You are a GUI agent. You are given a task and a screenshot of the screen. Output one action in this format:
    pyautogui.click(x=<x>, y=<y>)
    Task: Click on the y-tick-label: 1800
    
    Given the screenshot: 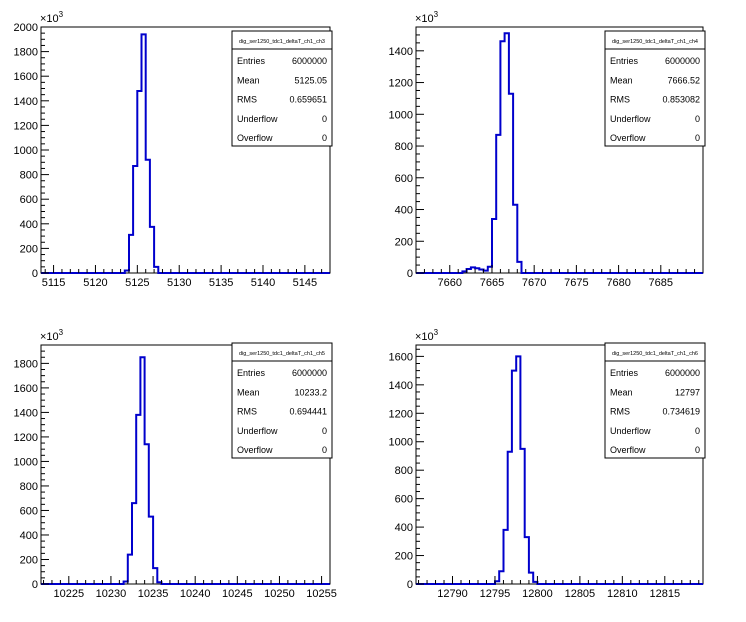 What is the action you would take?
    pyautogui.click(x=26, y=364)
    